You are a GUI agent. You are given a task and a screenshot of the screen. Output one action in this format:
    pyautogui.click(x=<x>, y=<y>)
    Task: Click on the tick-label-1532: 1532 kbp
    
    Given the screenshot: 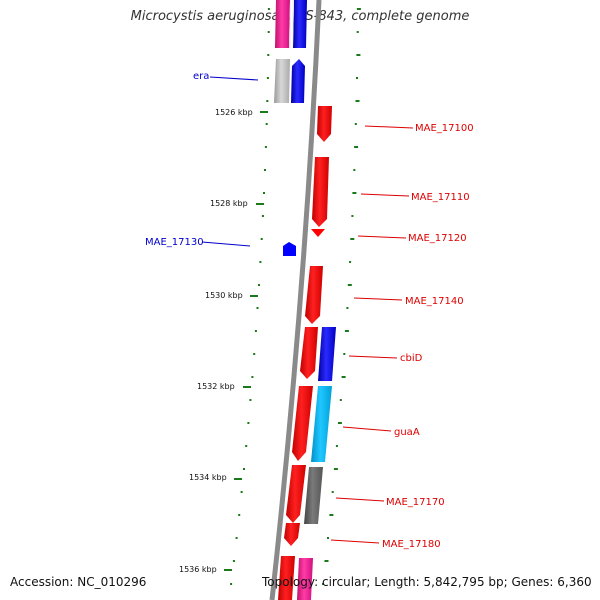 What is the action you would take?
    pyautogui.click(x=216, y=386)
    